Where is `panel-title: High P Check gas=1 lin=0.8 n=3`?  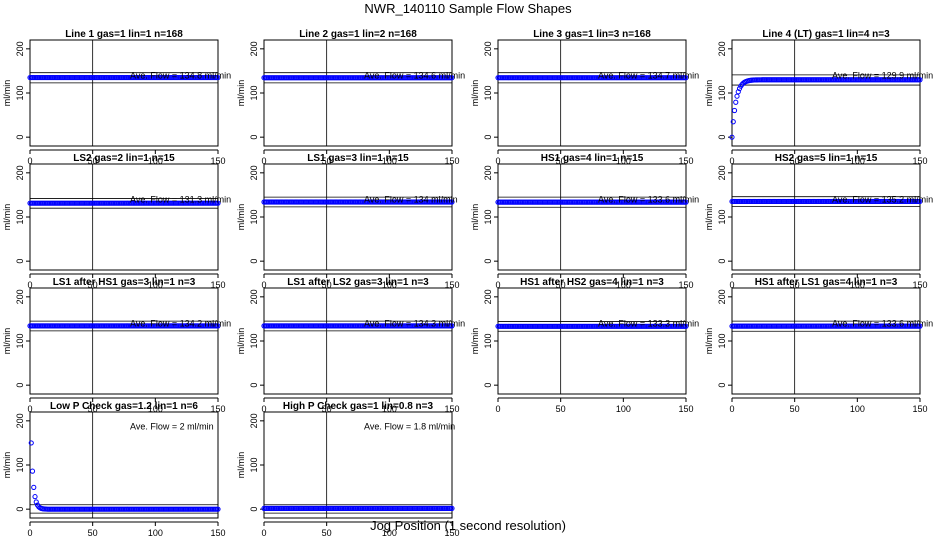 panel-title: High P Check gas=1 lin=0.8 n=3 is located at coordinates (358, 406).